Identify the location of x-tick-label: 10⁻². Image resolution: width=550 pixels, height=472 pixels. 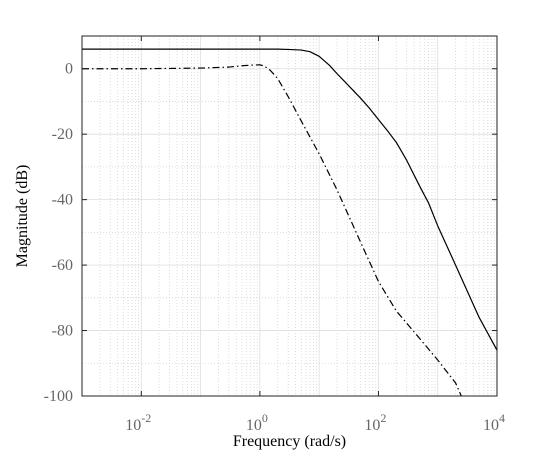
(138, 422).